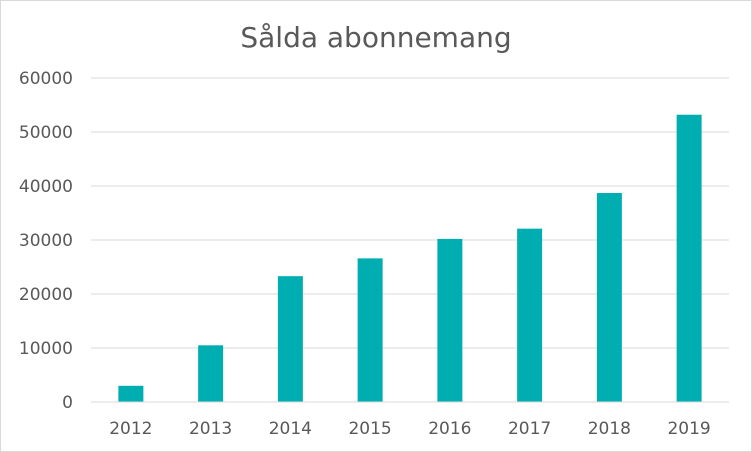 Image resolution: width=752 pixels, height=452 pixels. What do you see at coordinates (369, 429) in the screenshot?
I see `x-tick-label: 2015` at bounding box center [369, 429].